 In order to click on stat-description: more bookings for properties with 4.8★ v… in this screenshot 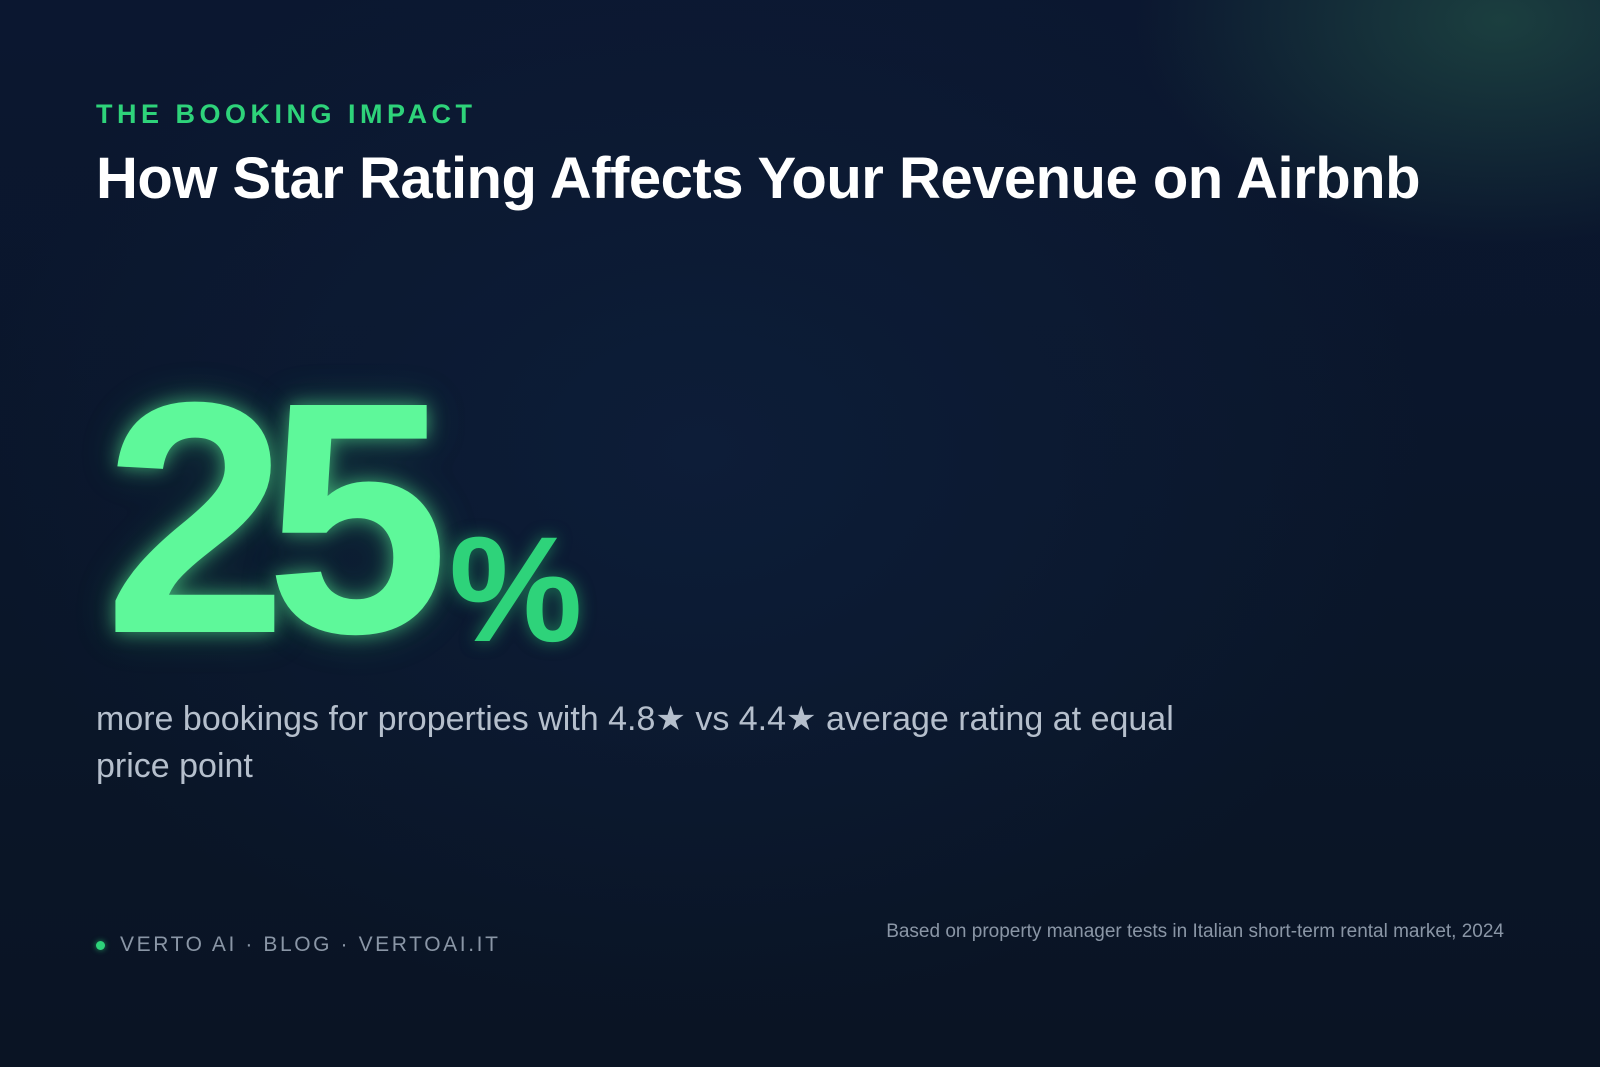, I will do `click(635, 742)`.